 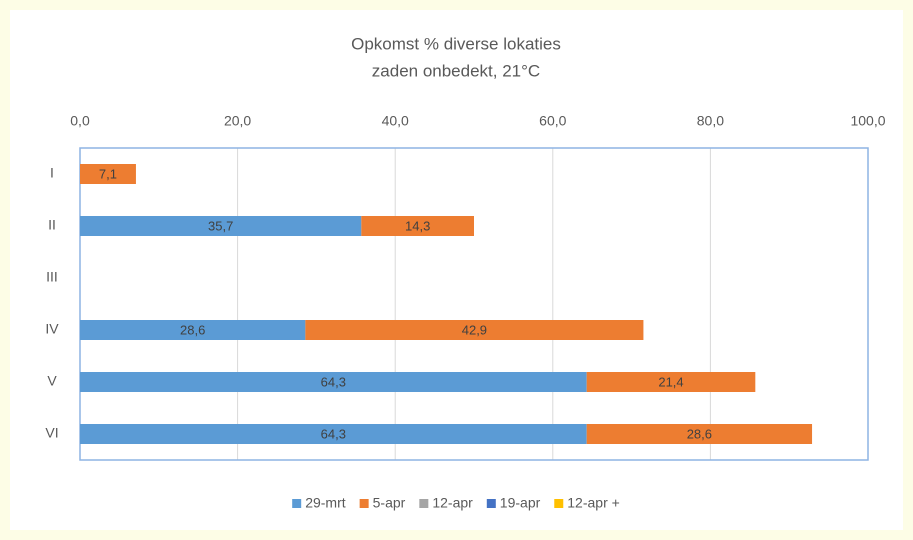 What do you see at coordinates (452, 503) in the screenshot?
I see `legend-label: 12-apr` at bounding box center [452, 503].